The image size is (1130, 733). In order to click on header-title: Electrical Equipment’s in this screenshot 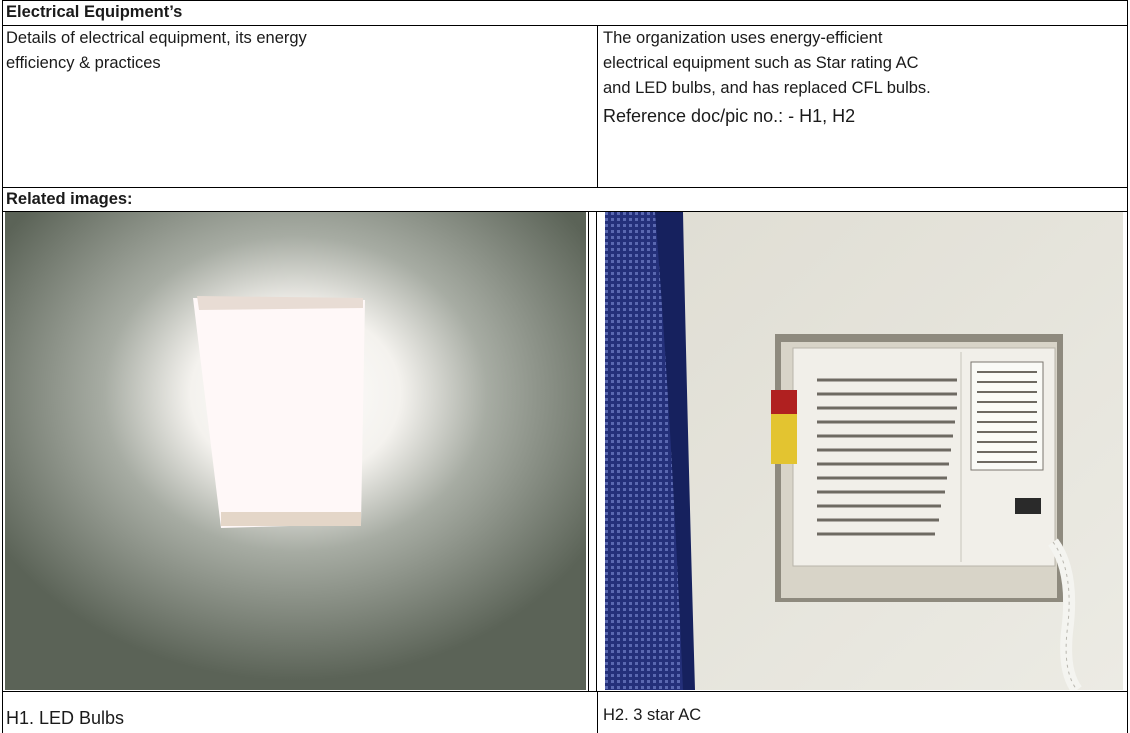, I will do `click(94, 12)`.